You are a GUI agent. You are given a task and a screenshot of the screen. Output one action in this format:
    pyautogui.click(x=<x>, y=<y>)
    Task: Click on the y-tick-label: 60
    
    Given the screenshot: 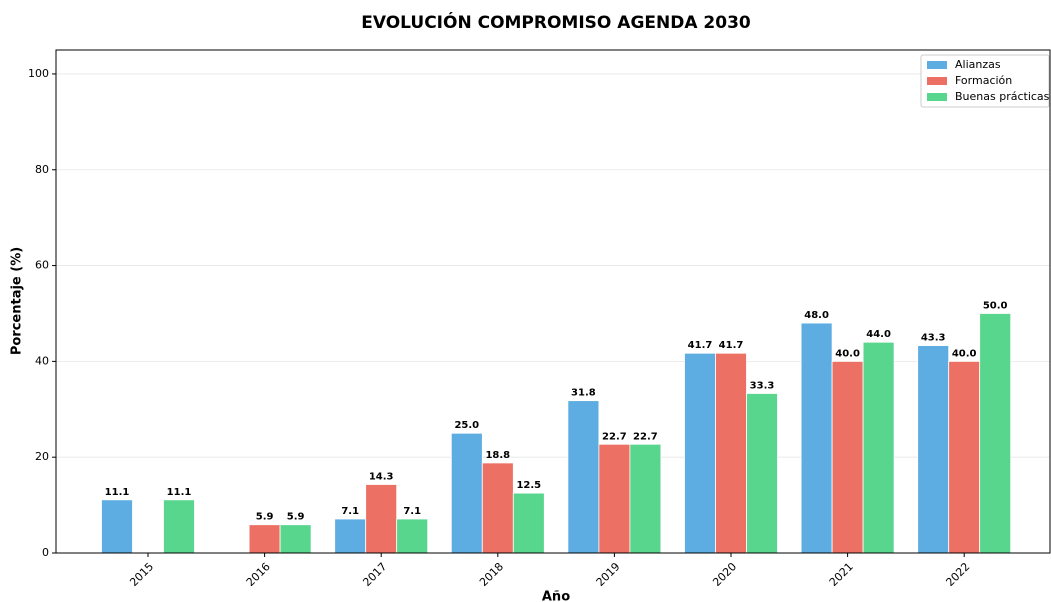 What is the action you would take?
    pyautogui.click(x=42, y=265)
    